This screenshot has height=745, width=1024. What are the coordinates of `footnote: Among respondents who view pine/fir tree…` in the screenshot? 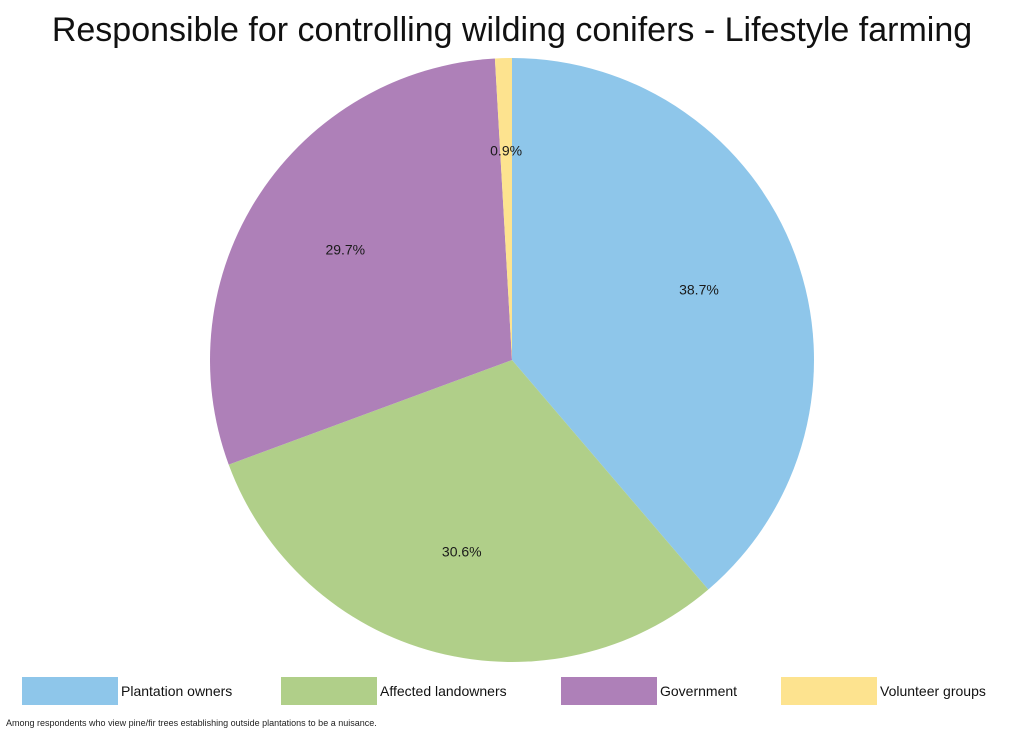 It's located at (191, 723).